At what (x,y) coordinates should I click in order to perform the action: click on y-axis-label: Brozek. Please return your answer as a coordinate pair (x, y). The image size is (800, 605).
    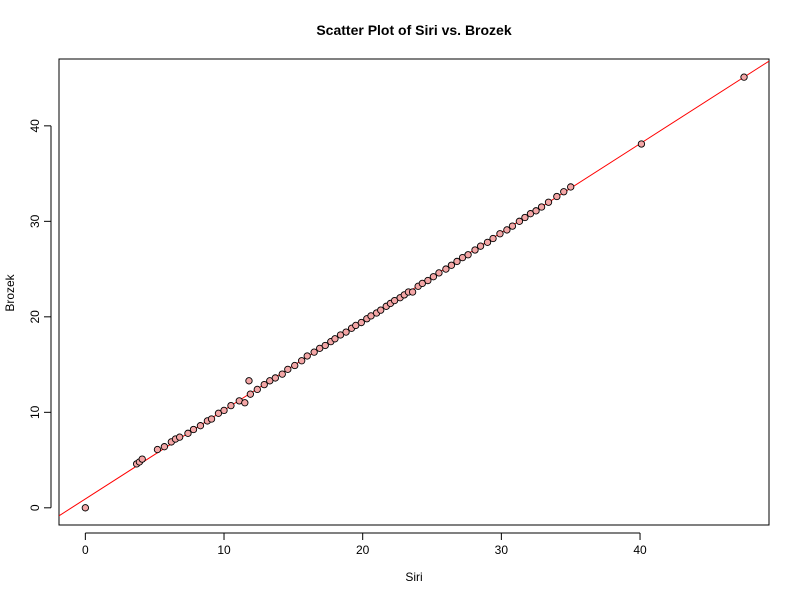
    Looking at the image, I should click on (10, 292).